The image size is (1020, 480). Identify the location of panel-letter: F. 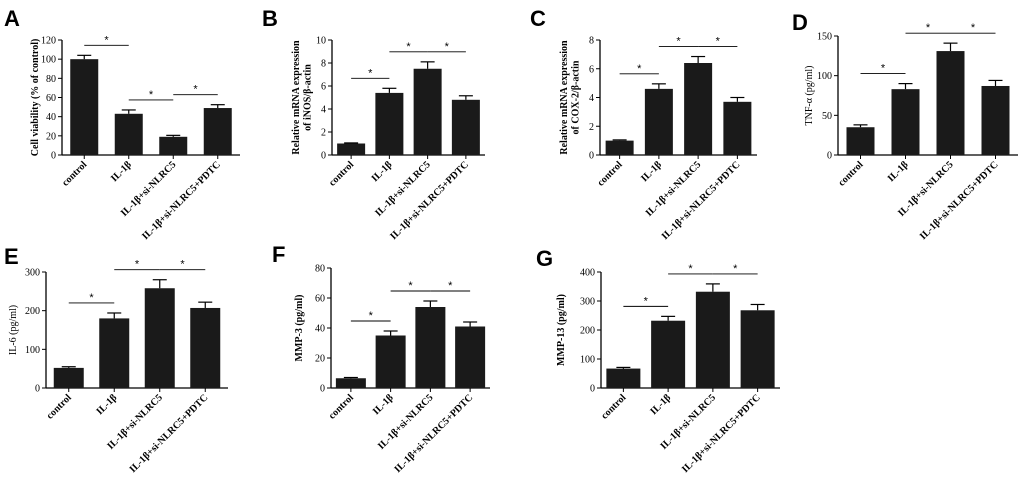
(278, 254).